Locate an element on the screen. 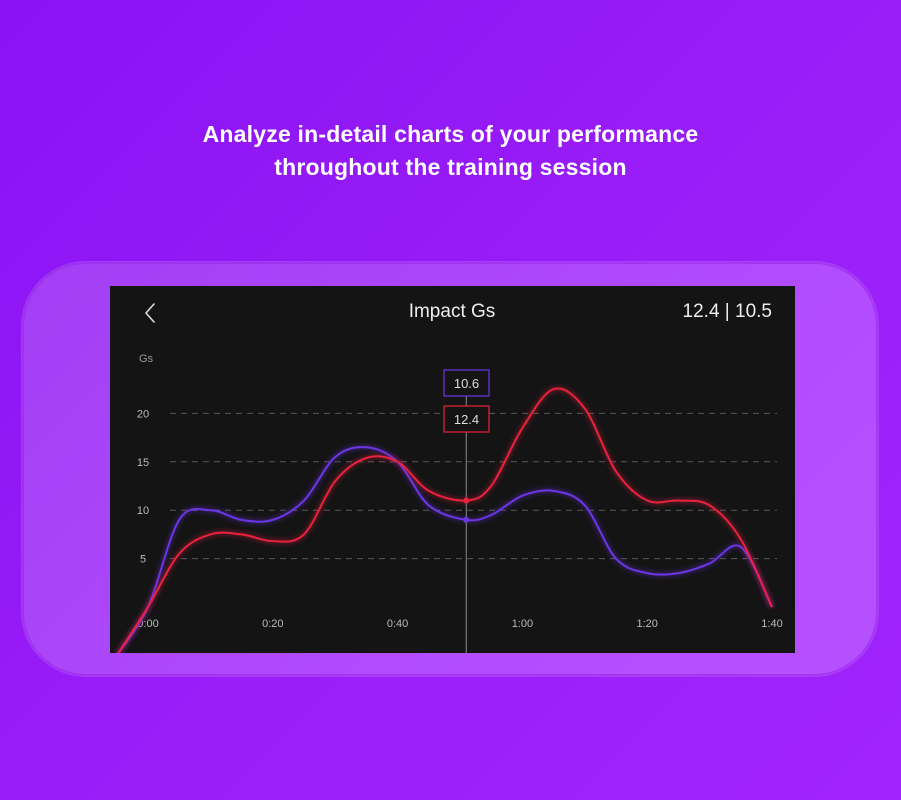 Image resolution: width=901 pixels, height=800 pixels. chevron-left-icon is located at coordinates (150, 313).